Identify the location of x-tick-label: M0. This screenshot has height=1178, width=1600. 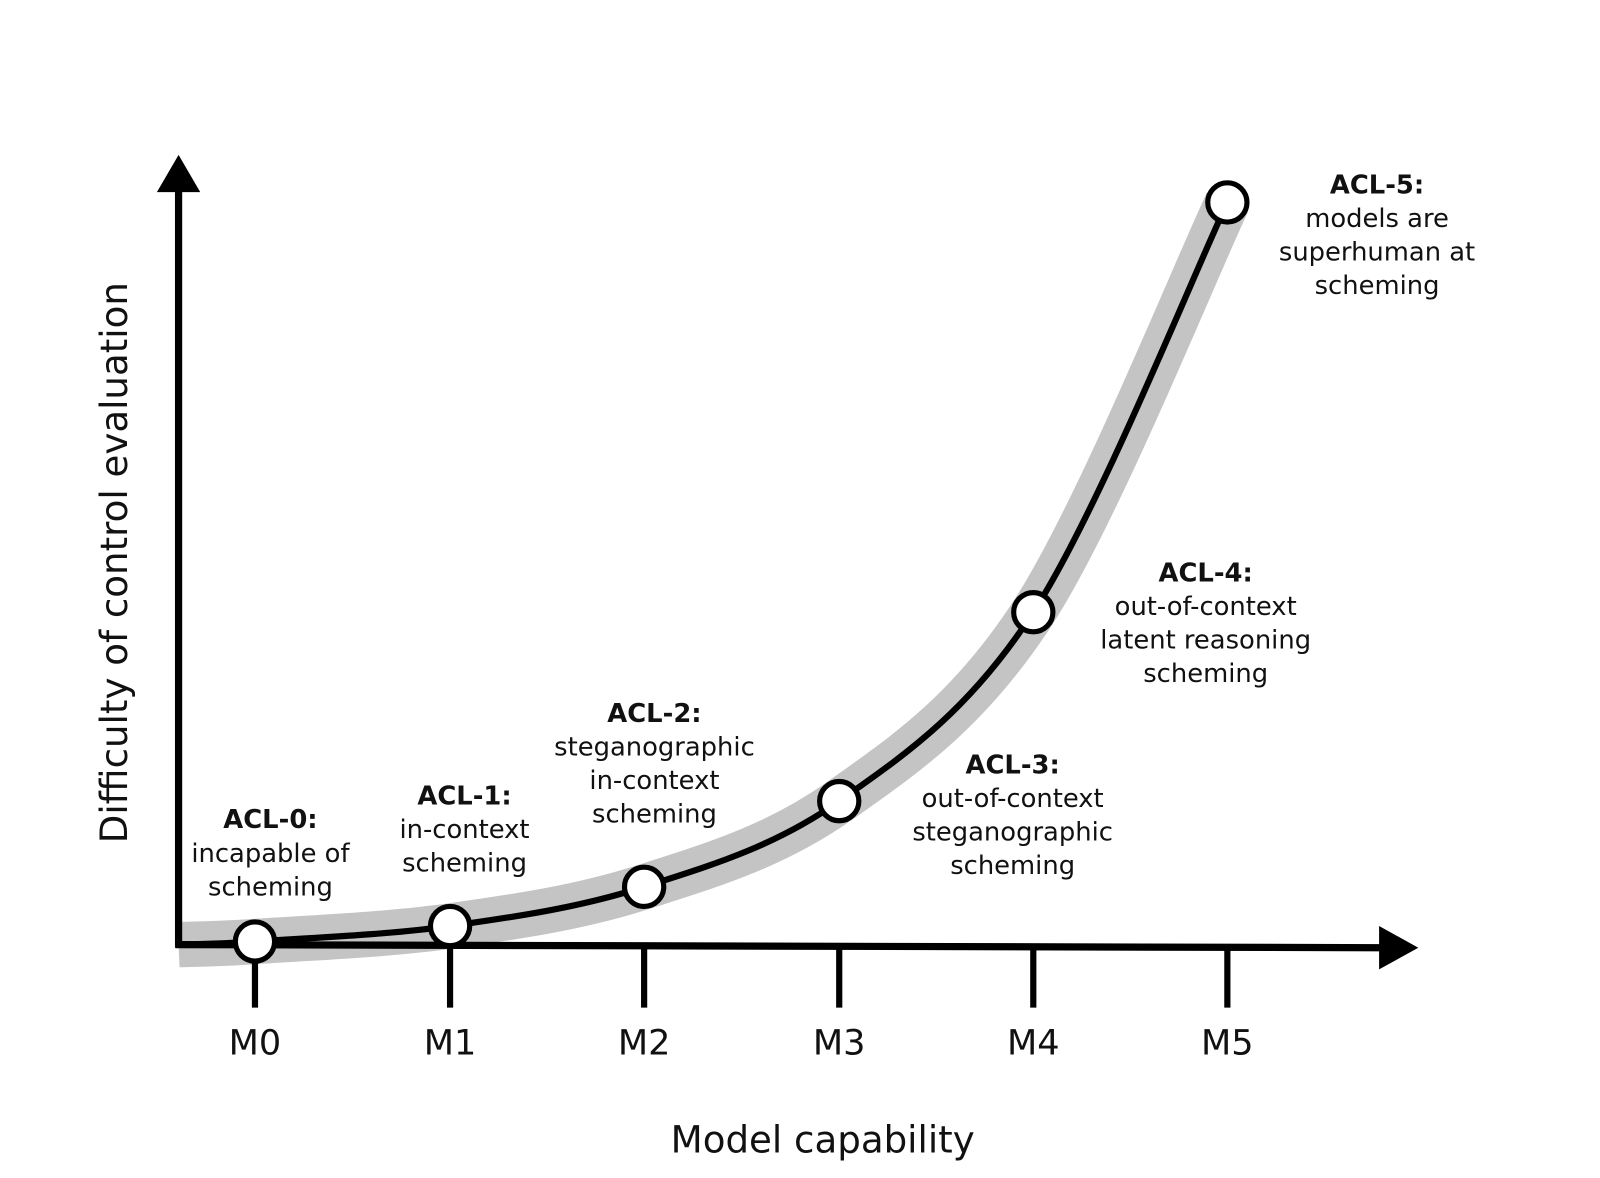
(255, 1043).